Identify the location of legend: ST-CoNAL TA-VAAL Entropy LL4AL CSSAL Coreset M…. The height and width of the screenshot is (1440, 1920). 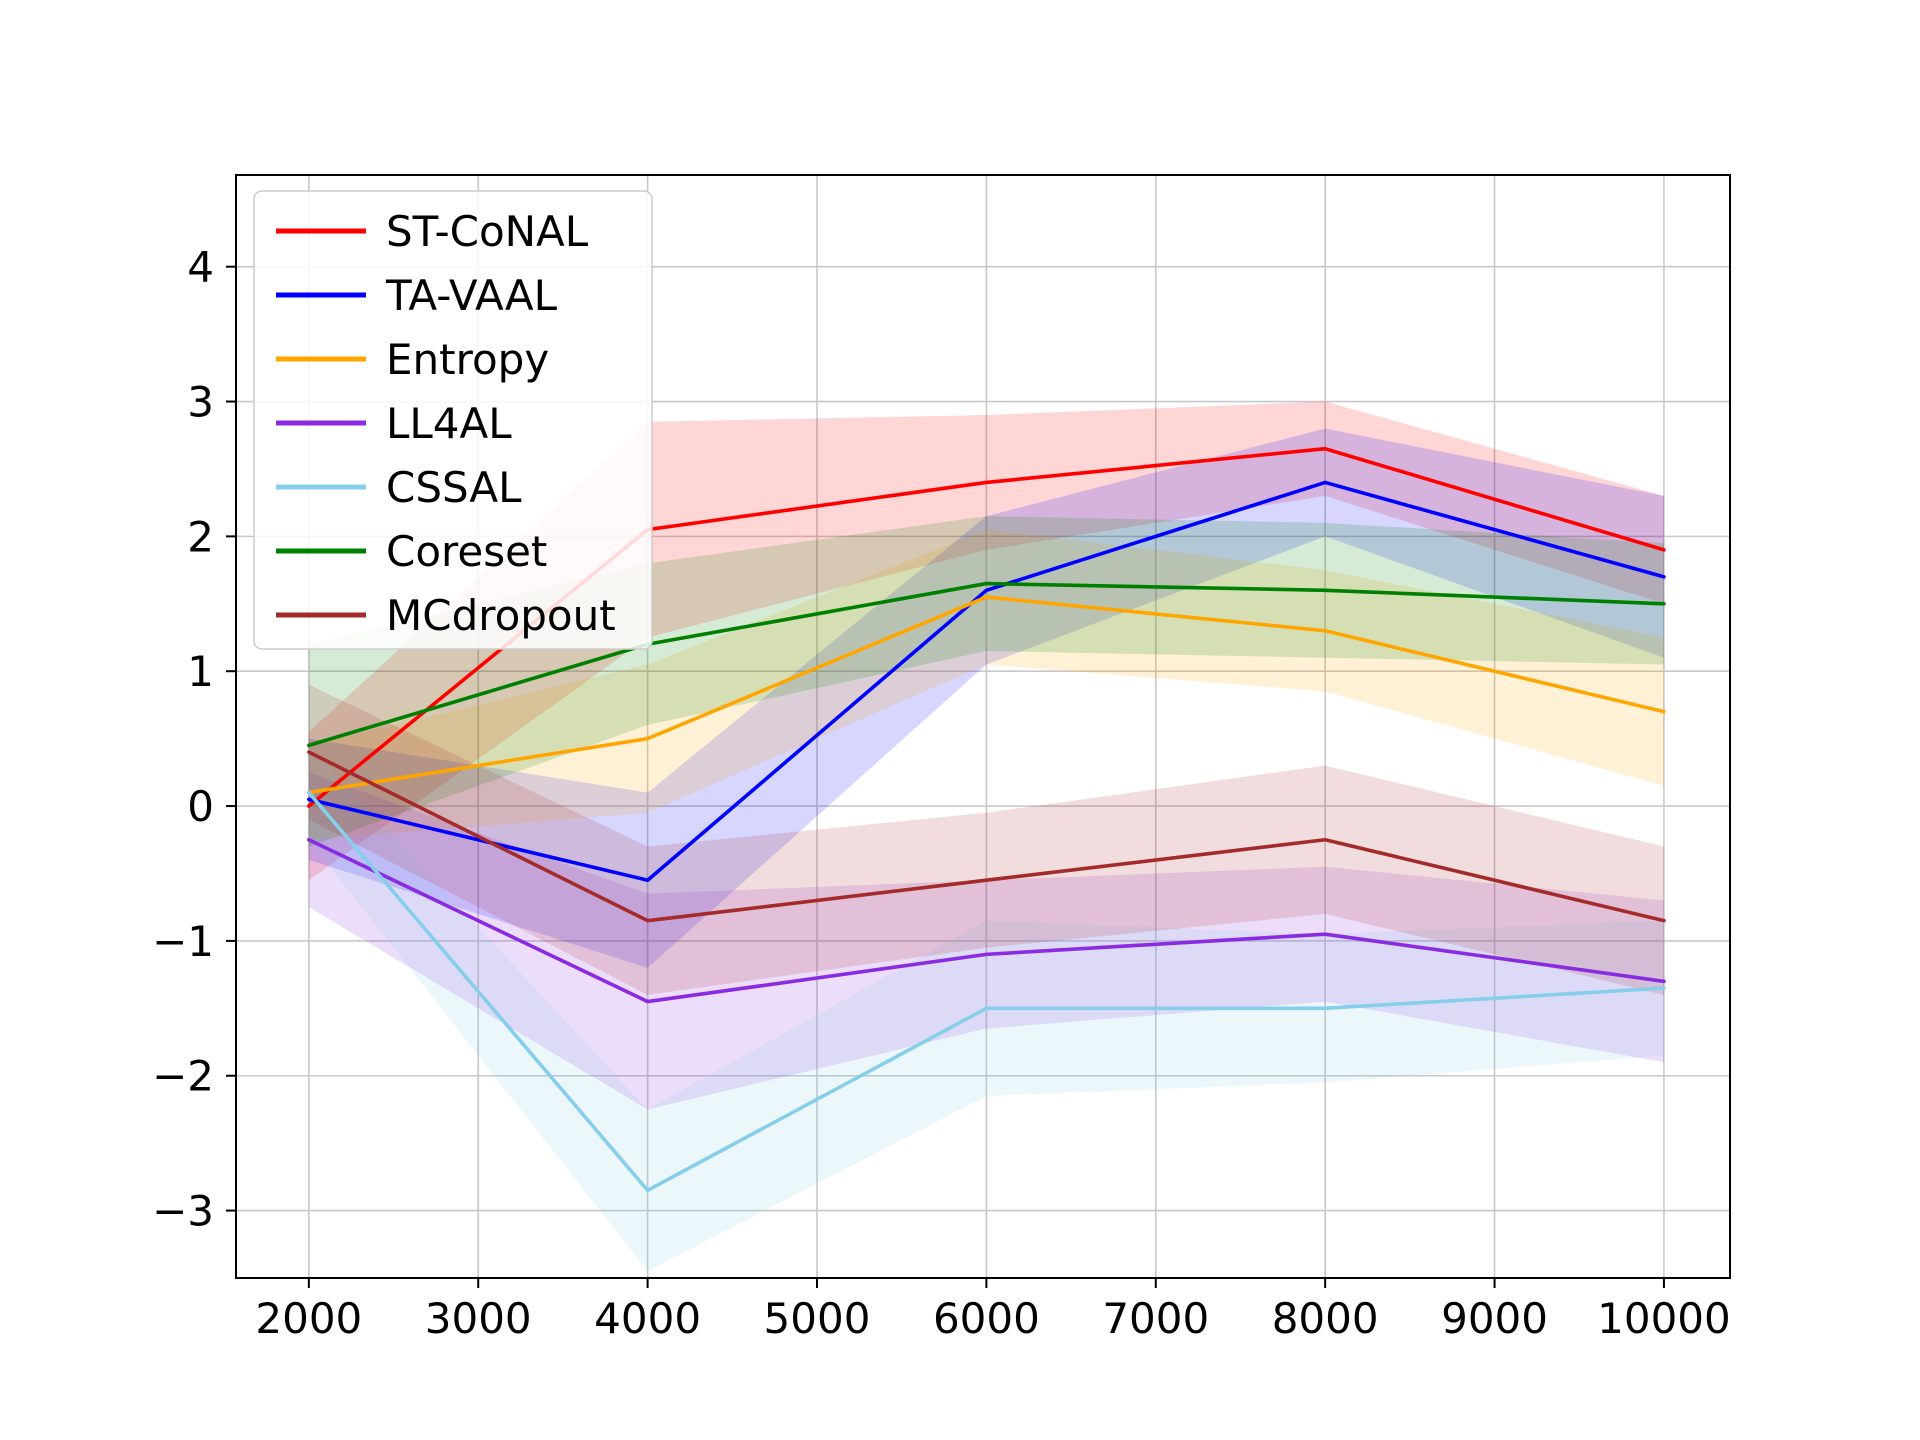
(453, 420).